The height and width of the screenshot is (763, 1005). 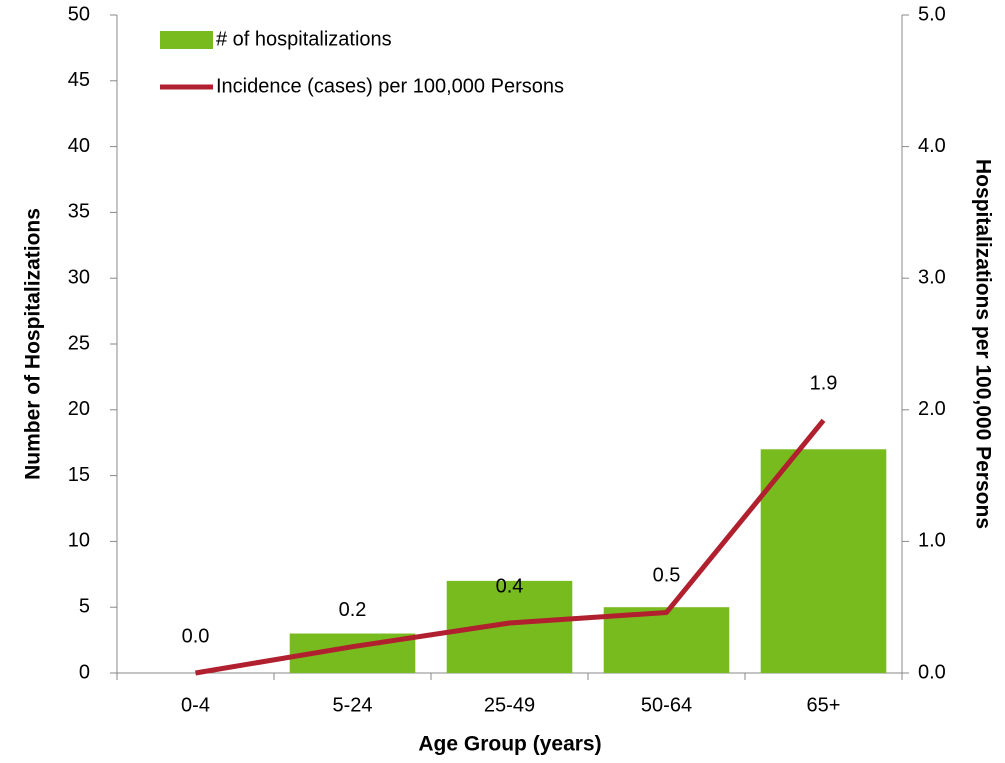 What do you see at coordinates (352, 705) in the screenshot?
I see `x-tick-label: 5-24` at bounding box center [352, 705].